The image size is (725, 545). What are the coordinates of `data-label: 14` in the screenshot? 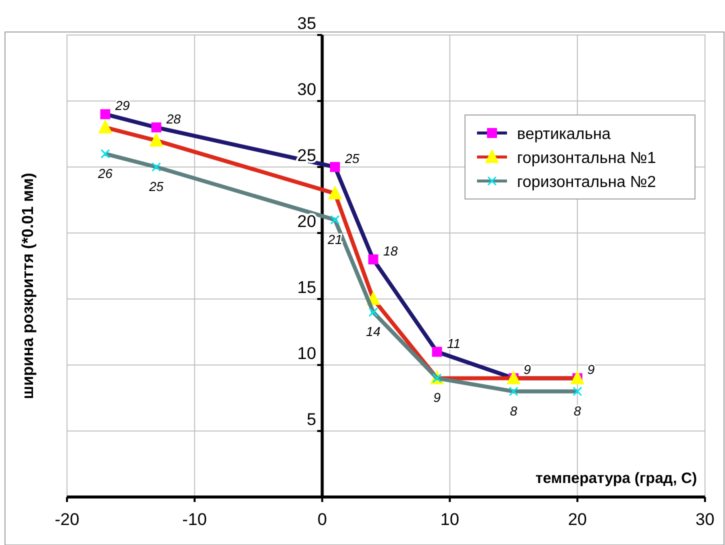 It's located at (373, 332).